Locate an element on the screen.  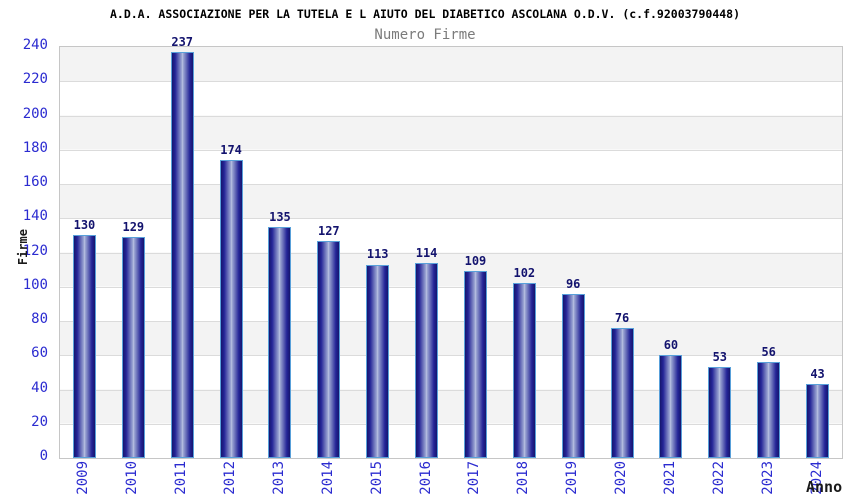
x-axis-tick-label: 2016 is located at coordinates (425, 480).